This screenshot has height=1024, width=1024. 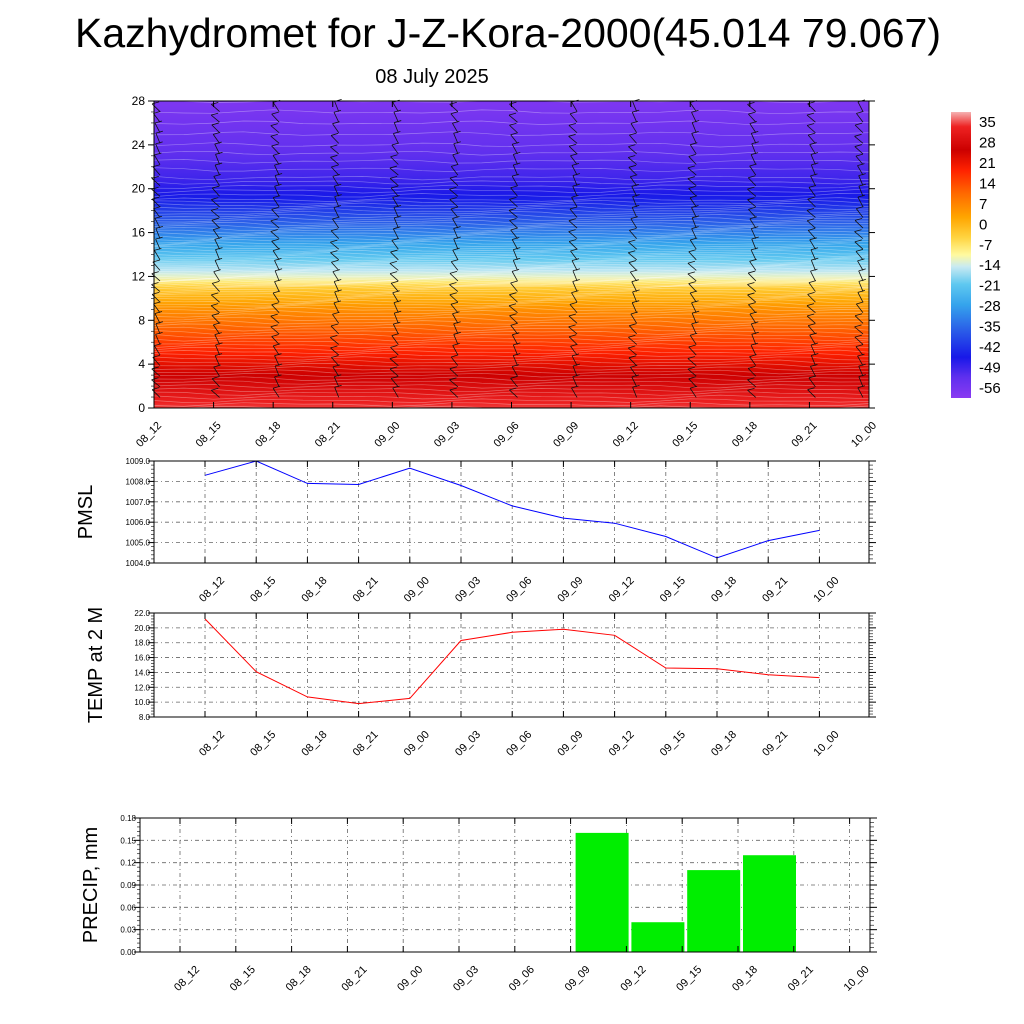 I want to click on temp-xtick-label: 09_00, so click(x=417, y=744).